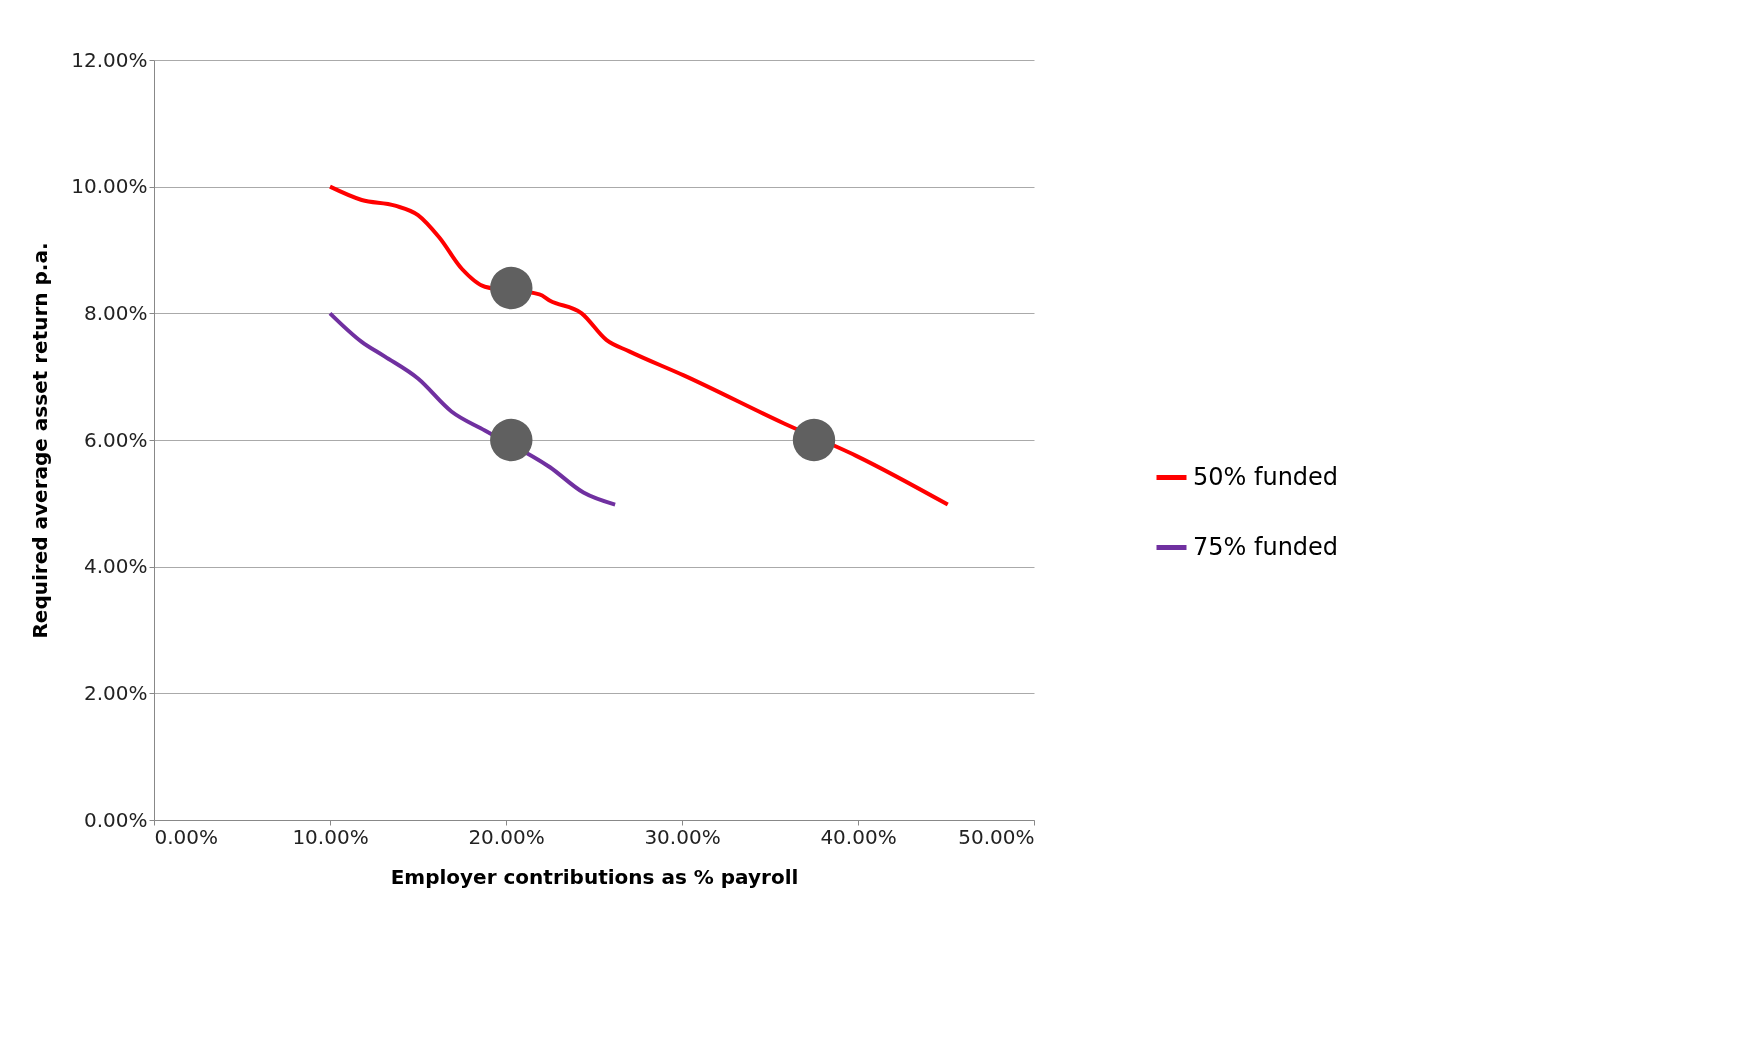 The image size is (1740, 1046). I want to click on legend-label: 50% funded, so click(1266, 476).